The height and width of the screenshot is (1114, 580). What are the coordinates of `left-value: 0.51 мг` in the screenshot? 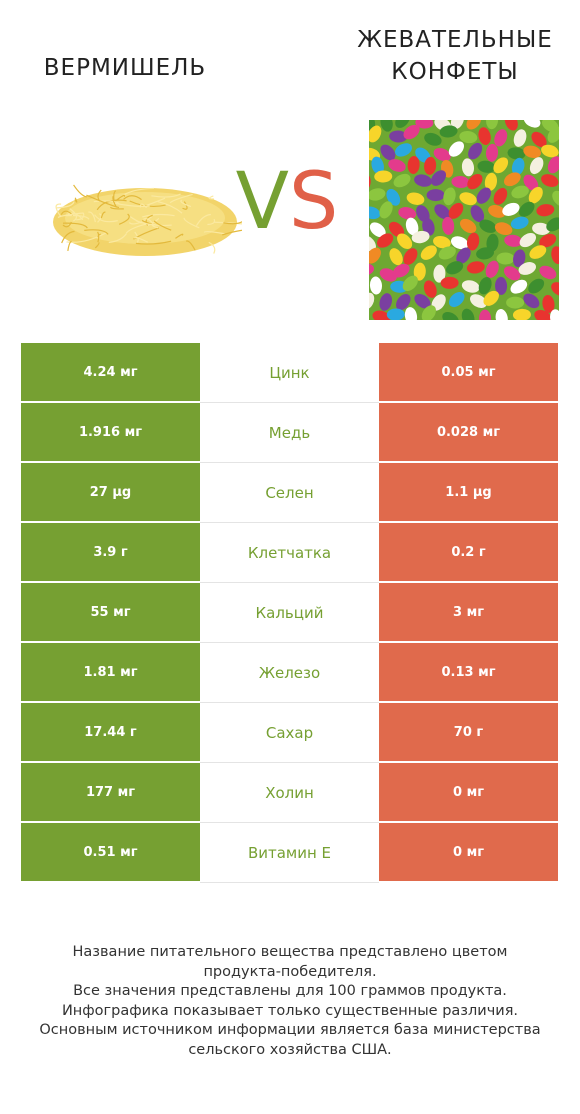 It's located at (110, 853).